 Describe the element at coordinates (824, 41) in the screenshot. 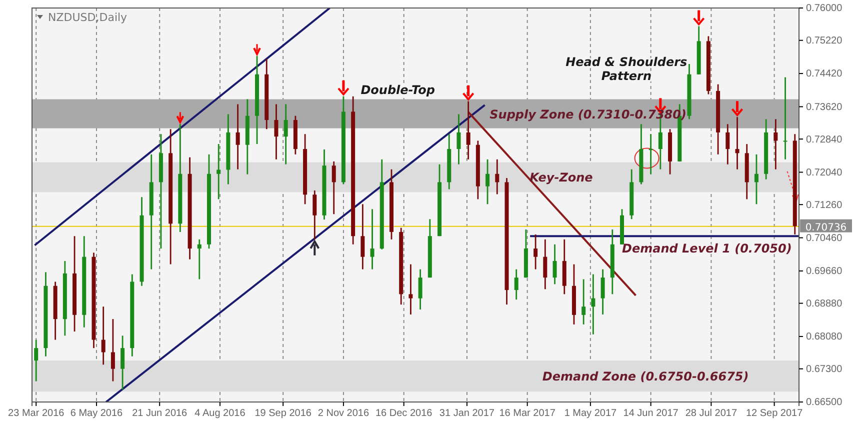

I see `y-tick-label: 0.75220` at that location.